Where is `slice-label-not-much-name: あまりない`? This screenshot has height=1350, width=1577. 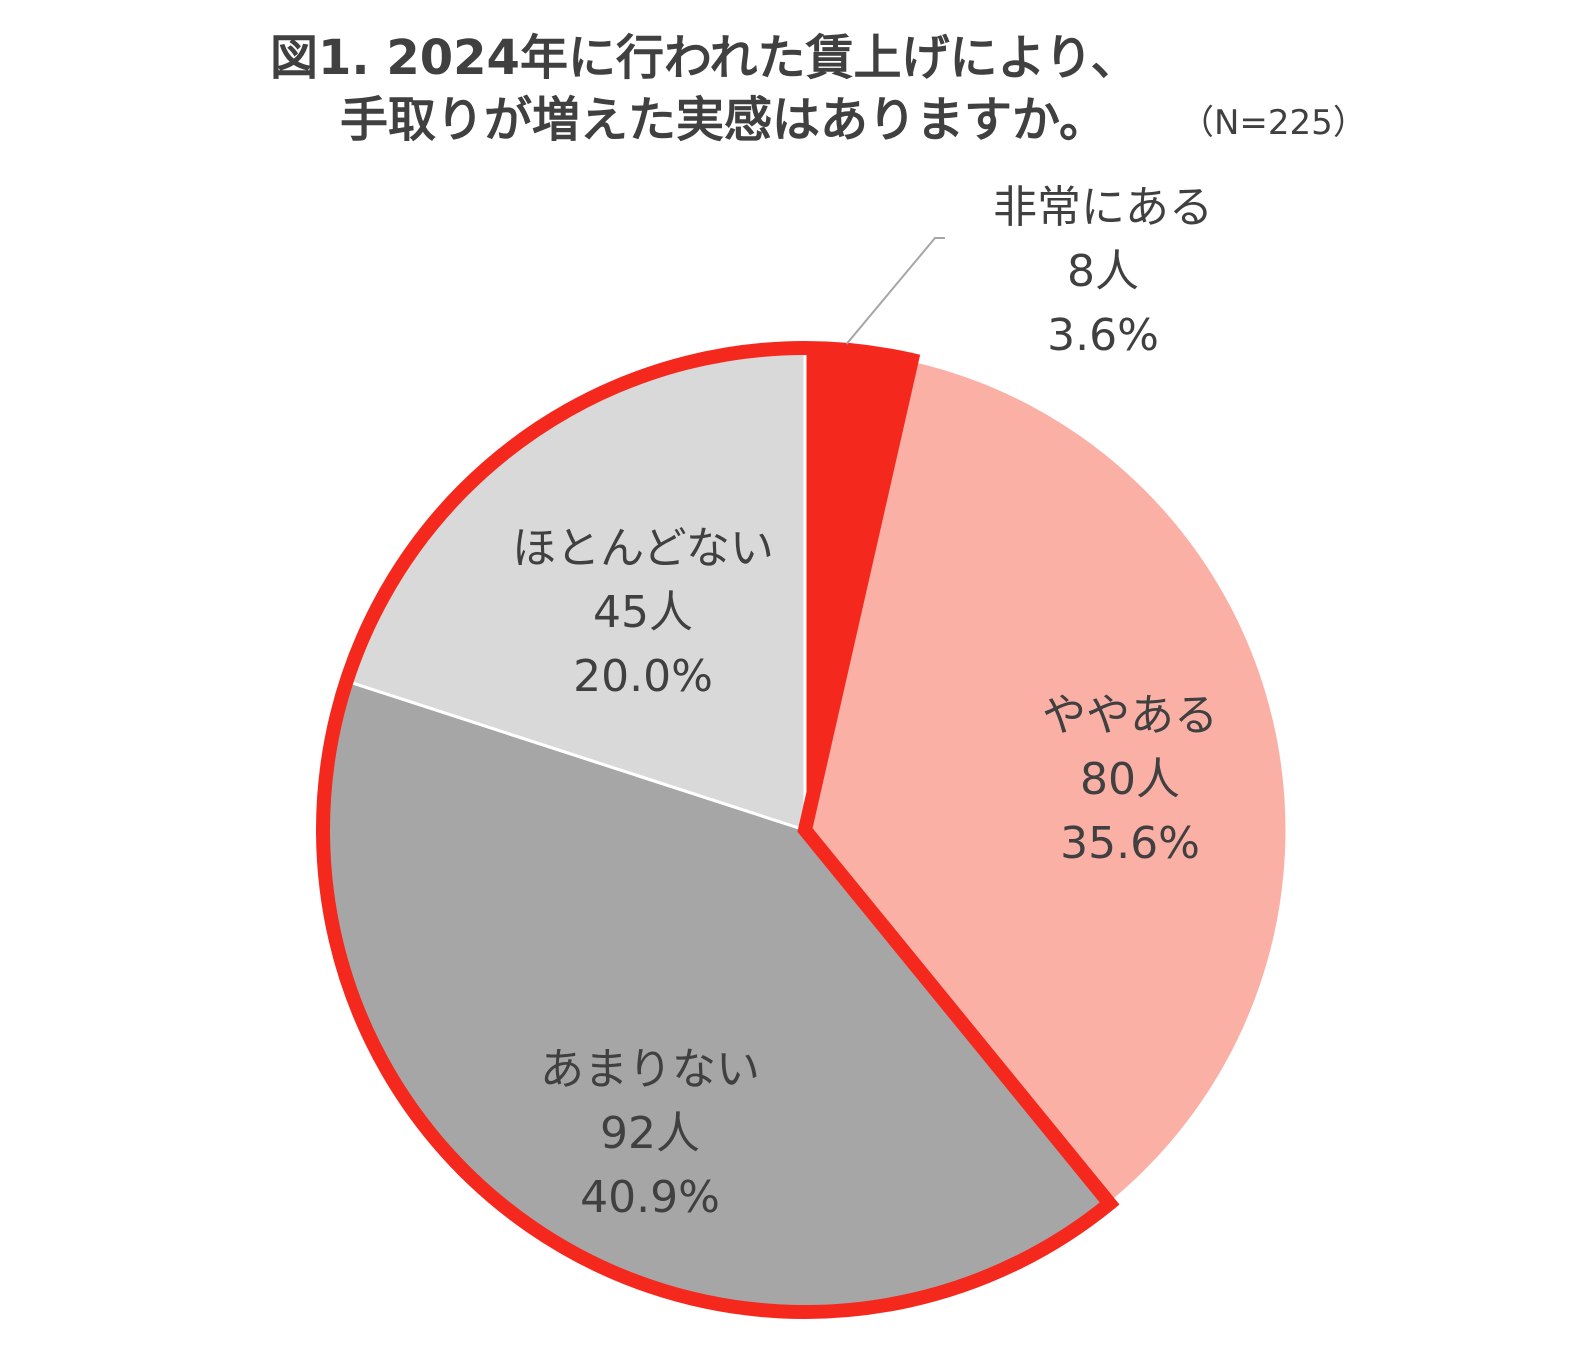
slice-label-not-much-name: あまりない is located at coordinates (650, 1069).